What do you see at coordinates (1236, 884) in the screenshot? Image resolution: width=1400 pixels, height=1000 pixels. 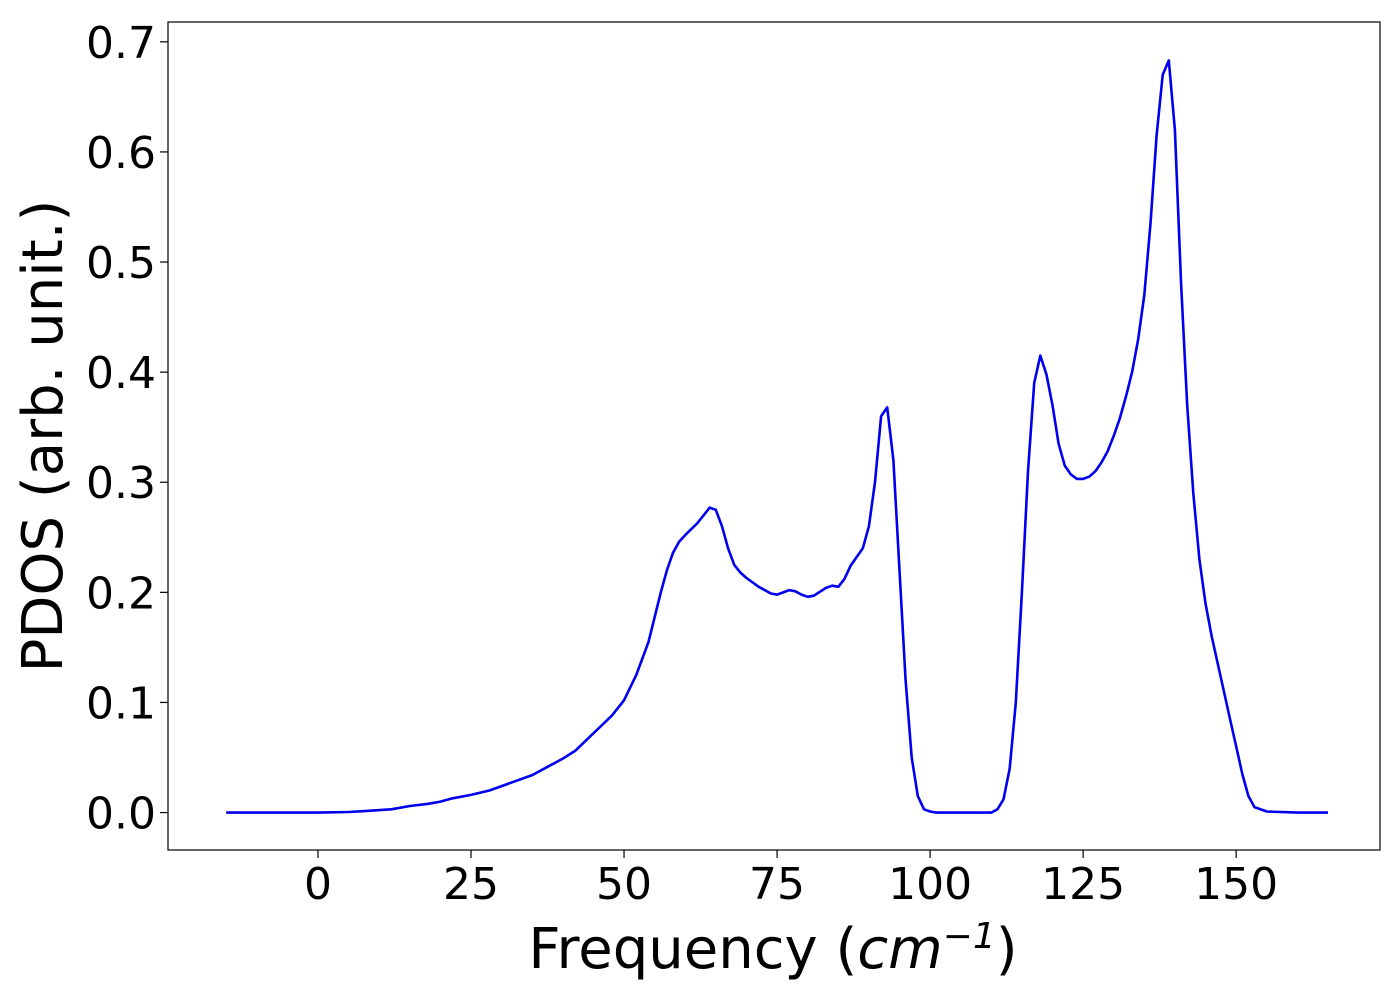 I see `x-tick-label: 150` at bounding box center [1236, 884].